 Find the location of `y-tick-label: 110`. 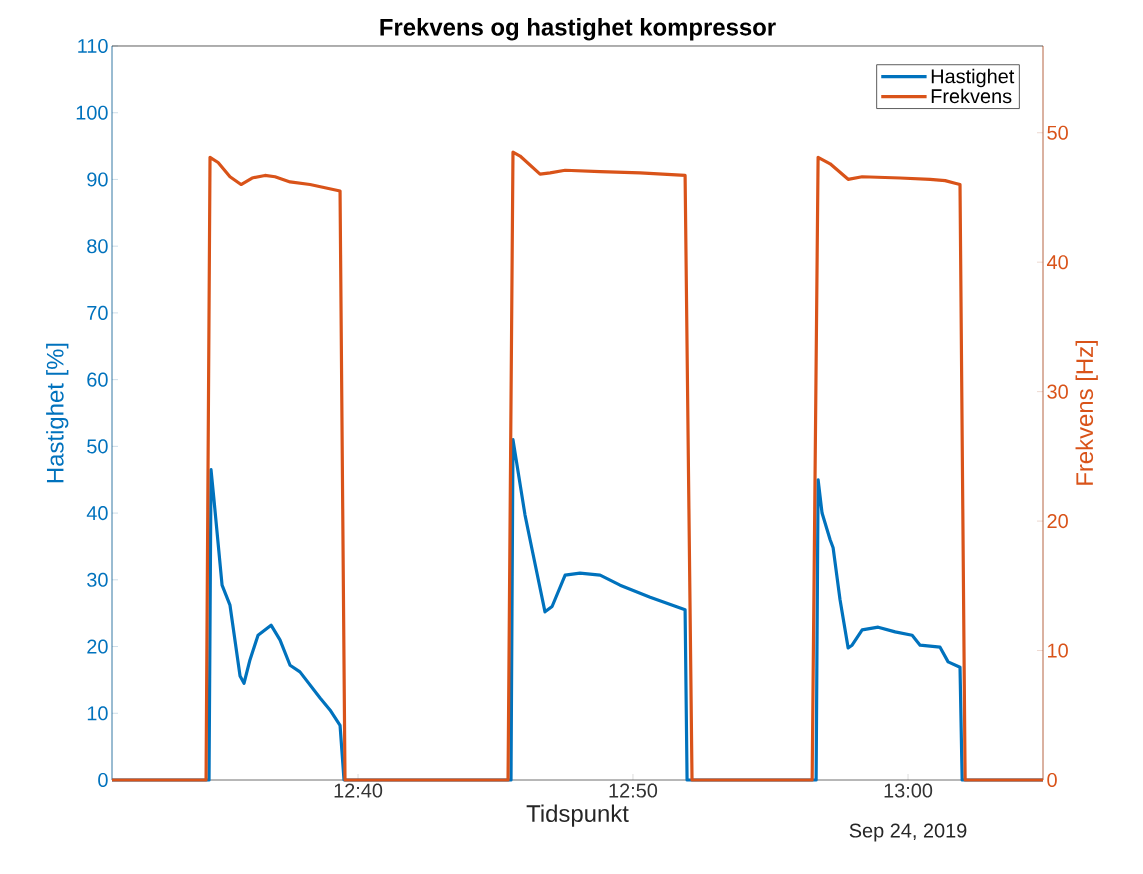

y-tick-label: 110 is located at coordinates (93, 46).